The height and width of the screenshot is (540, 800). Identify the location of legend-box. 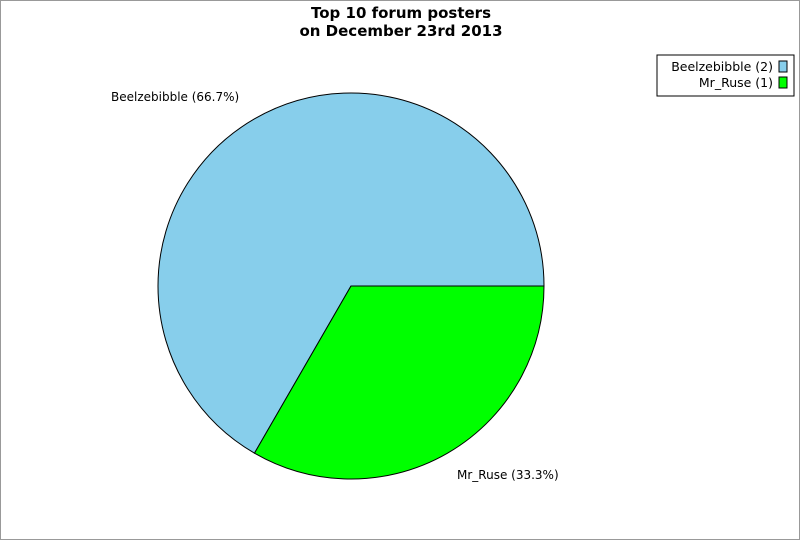
(725, 75).